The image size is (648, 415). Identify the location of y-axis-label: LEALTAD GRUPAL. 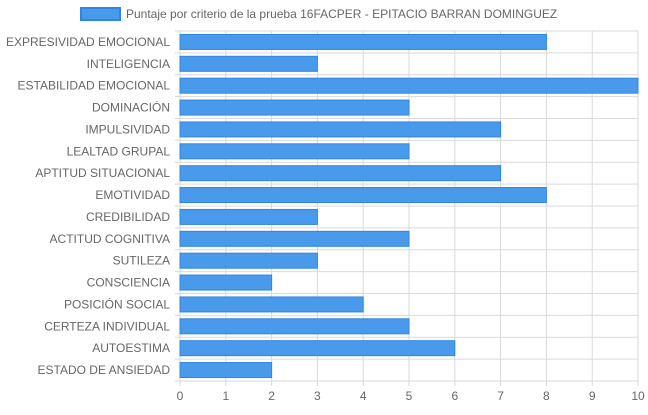
(119, 151).